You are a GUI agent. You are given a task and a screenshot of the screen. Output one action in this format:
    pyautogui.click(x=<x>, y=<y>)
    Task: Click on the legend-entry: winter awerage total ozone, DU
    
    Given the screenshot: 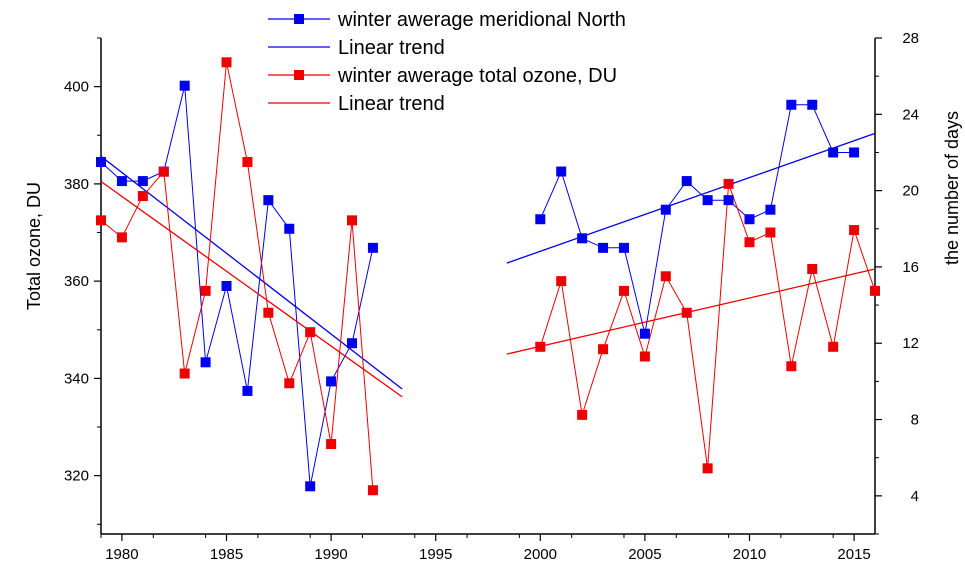 What is the action you would take?
    pyautogui.click(x=442, y=76)
    